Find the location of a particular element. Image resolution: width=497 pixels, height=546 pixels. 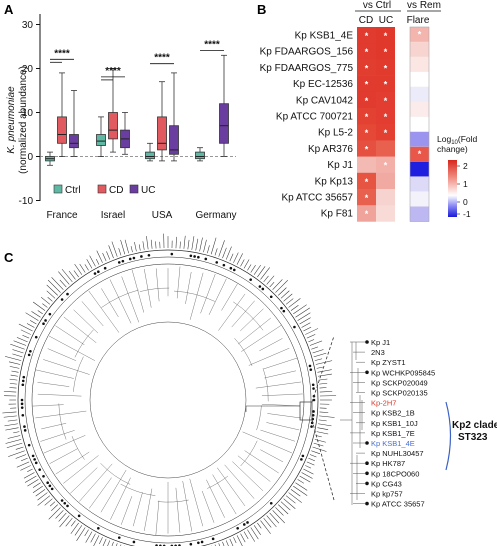

ylabel-line2: (normalized abundance) is located at coordinates (23, 120).